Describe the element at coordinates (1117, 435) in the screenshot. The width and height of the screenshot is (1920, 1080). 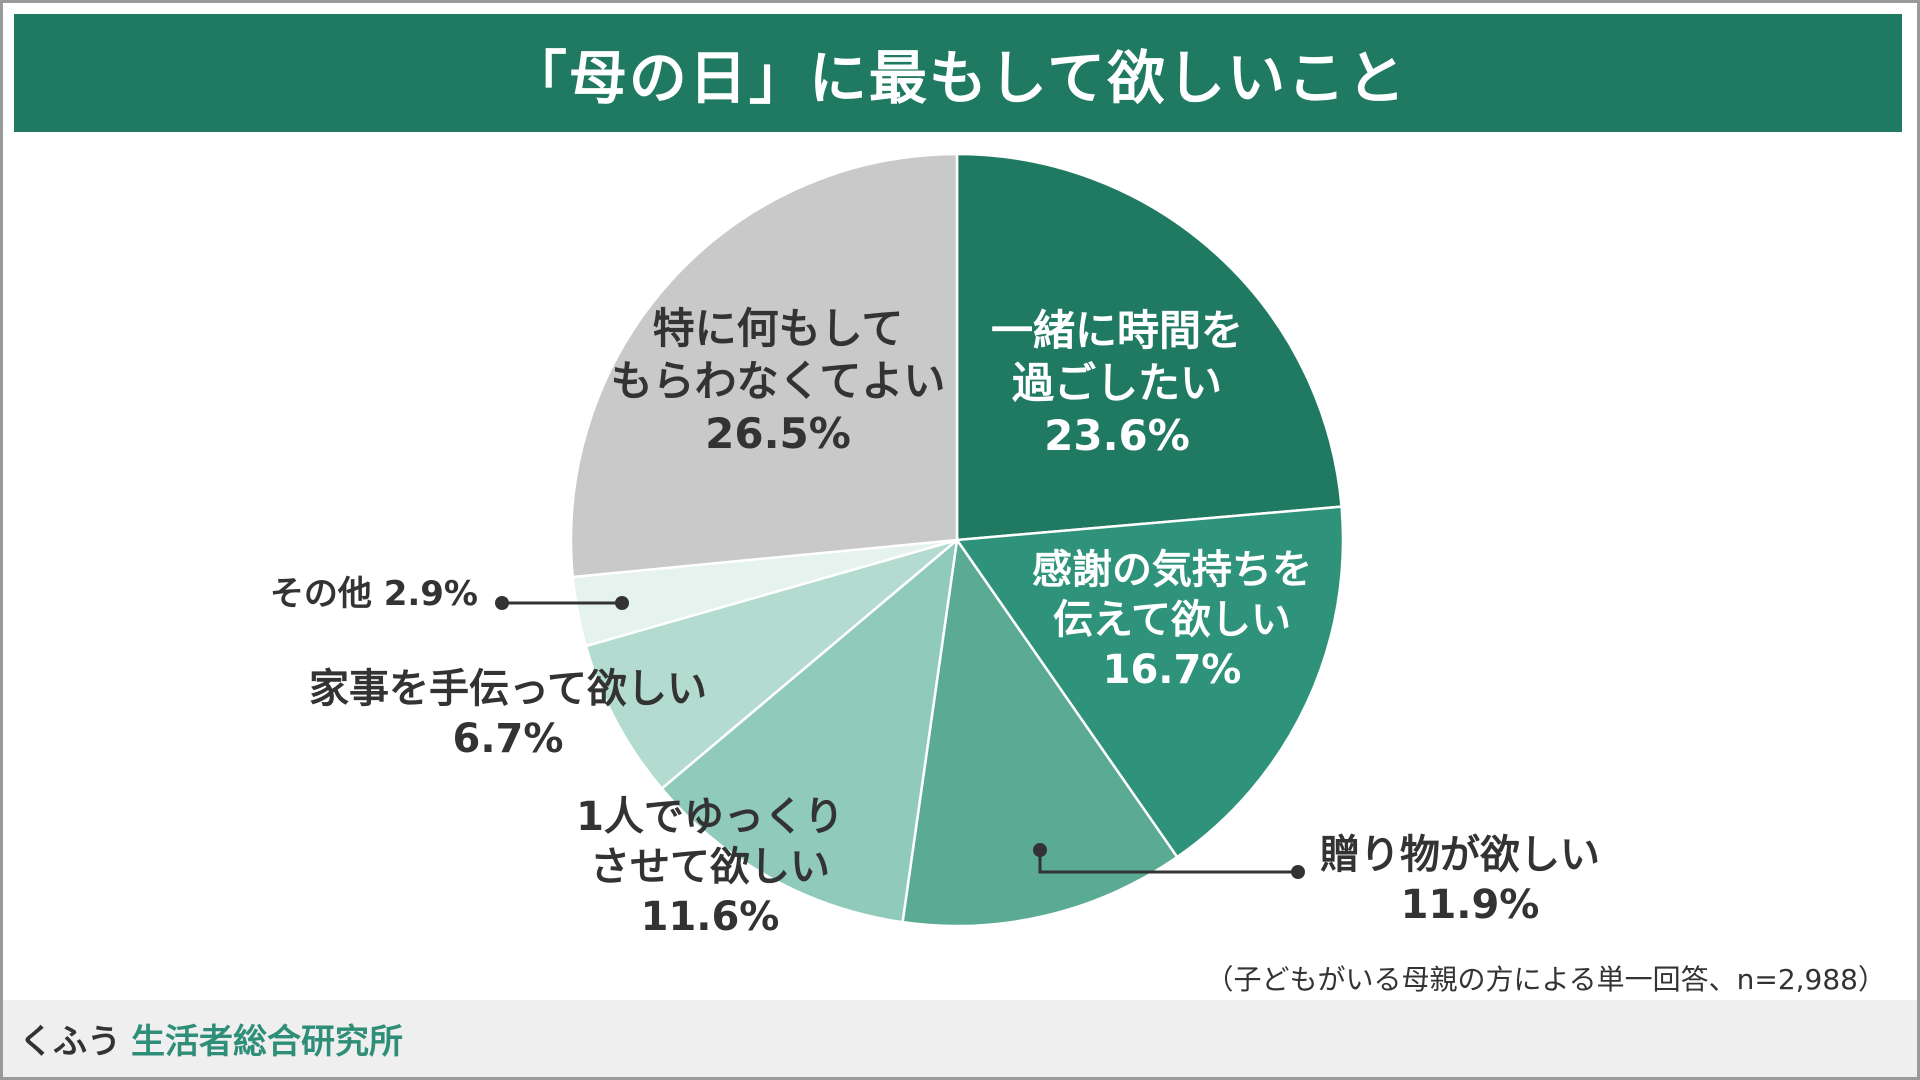
I see `slice-value-0: 23.6%` at that location.